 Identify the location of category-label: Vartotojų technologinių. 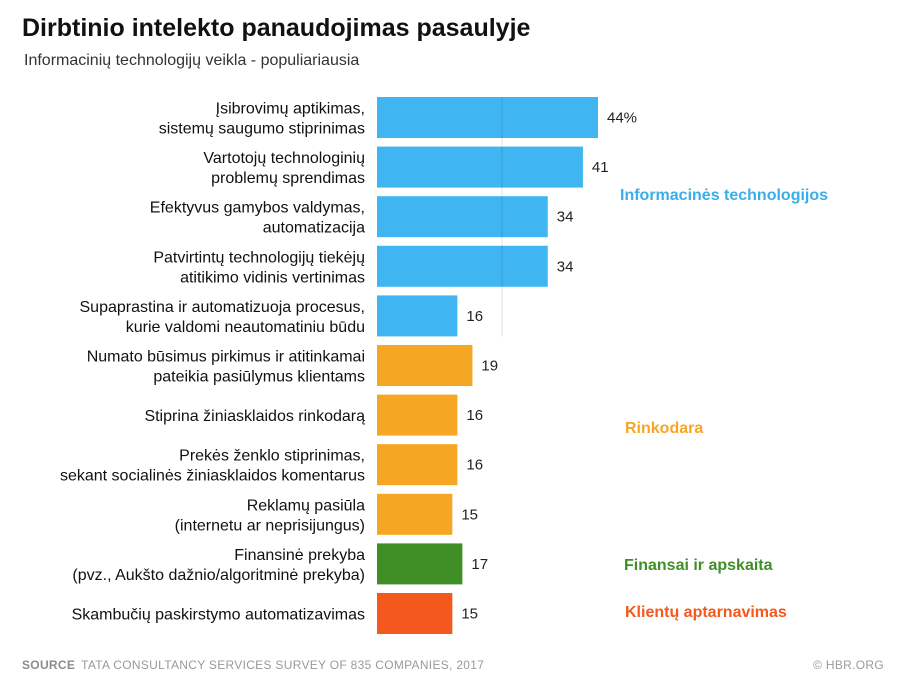
(284, 158).